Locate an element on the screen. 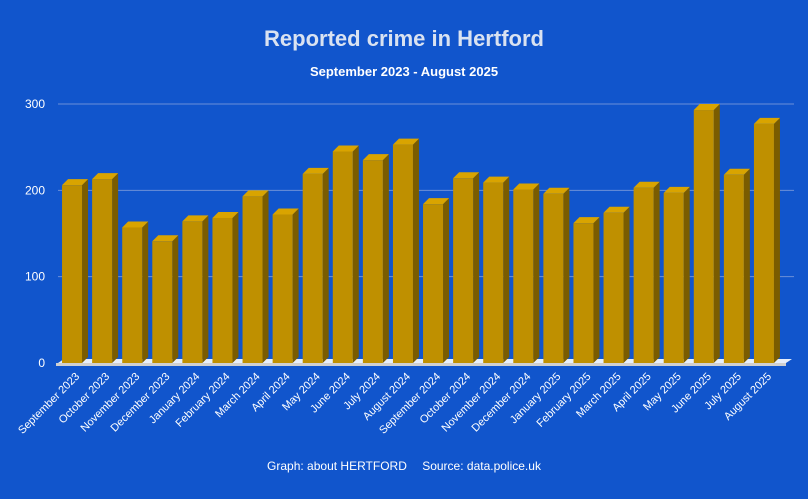 The height and width of the screenshot is (499, 808). y-axis-ticks: 0 100 200 300 is located at coordinates (35, 233).